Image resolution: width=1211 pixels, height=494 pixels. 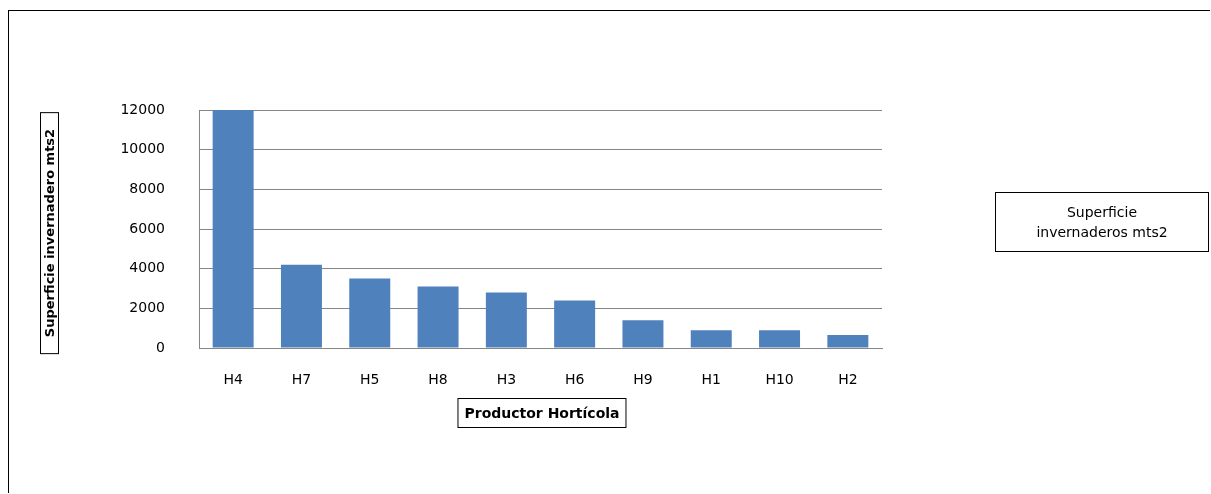 What do you see at coordinates (542, 413) in the screenshot?
I see `x-axis-title: Productor Hortícola` at bounding box center [542, 413].